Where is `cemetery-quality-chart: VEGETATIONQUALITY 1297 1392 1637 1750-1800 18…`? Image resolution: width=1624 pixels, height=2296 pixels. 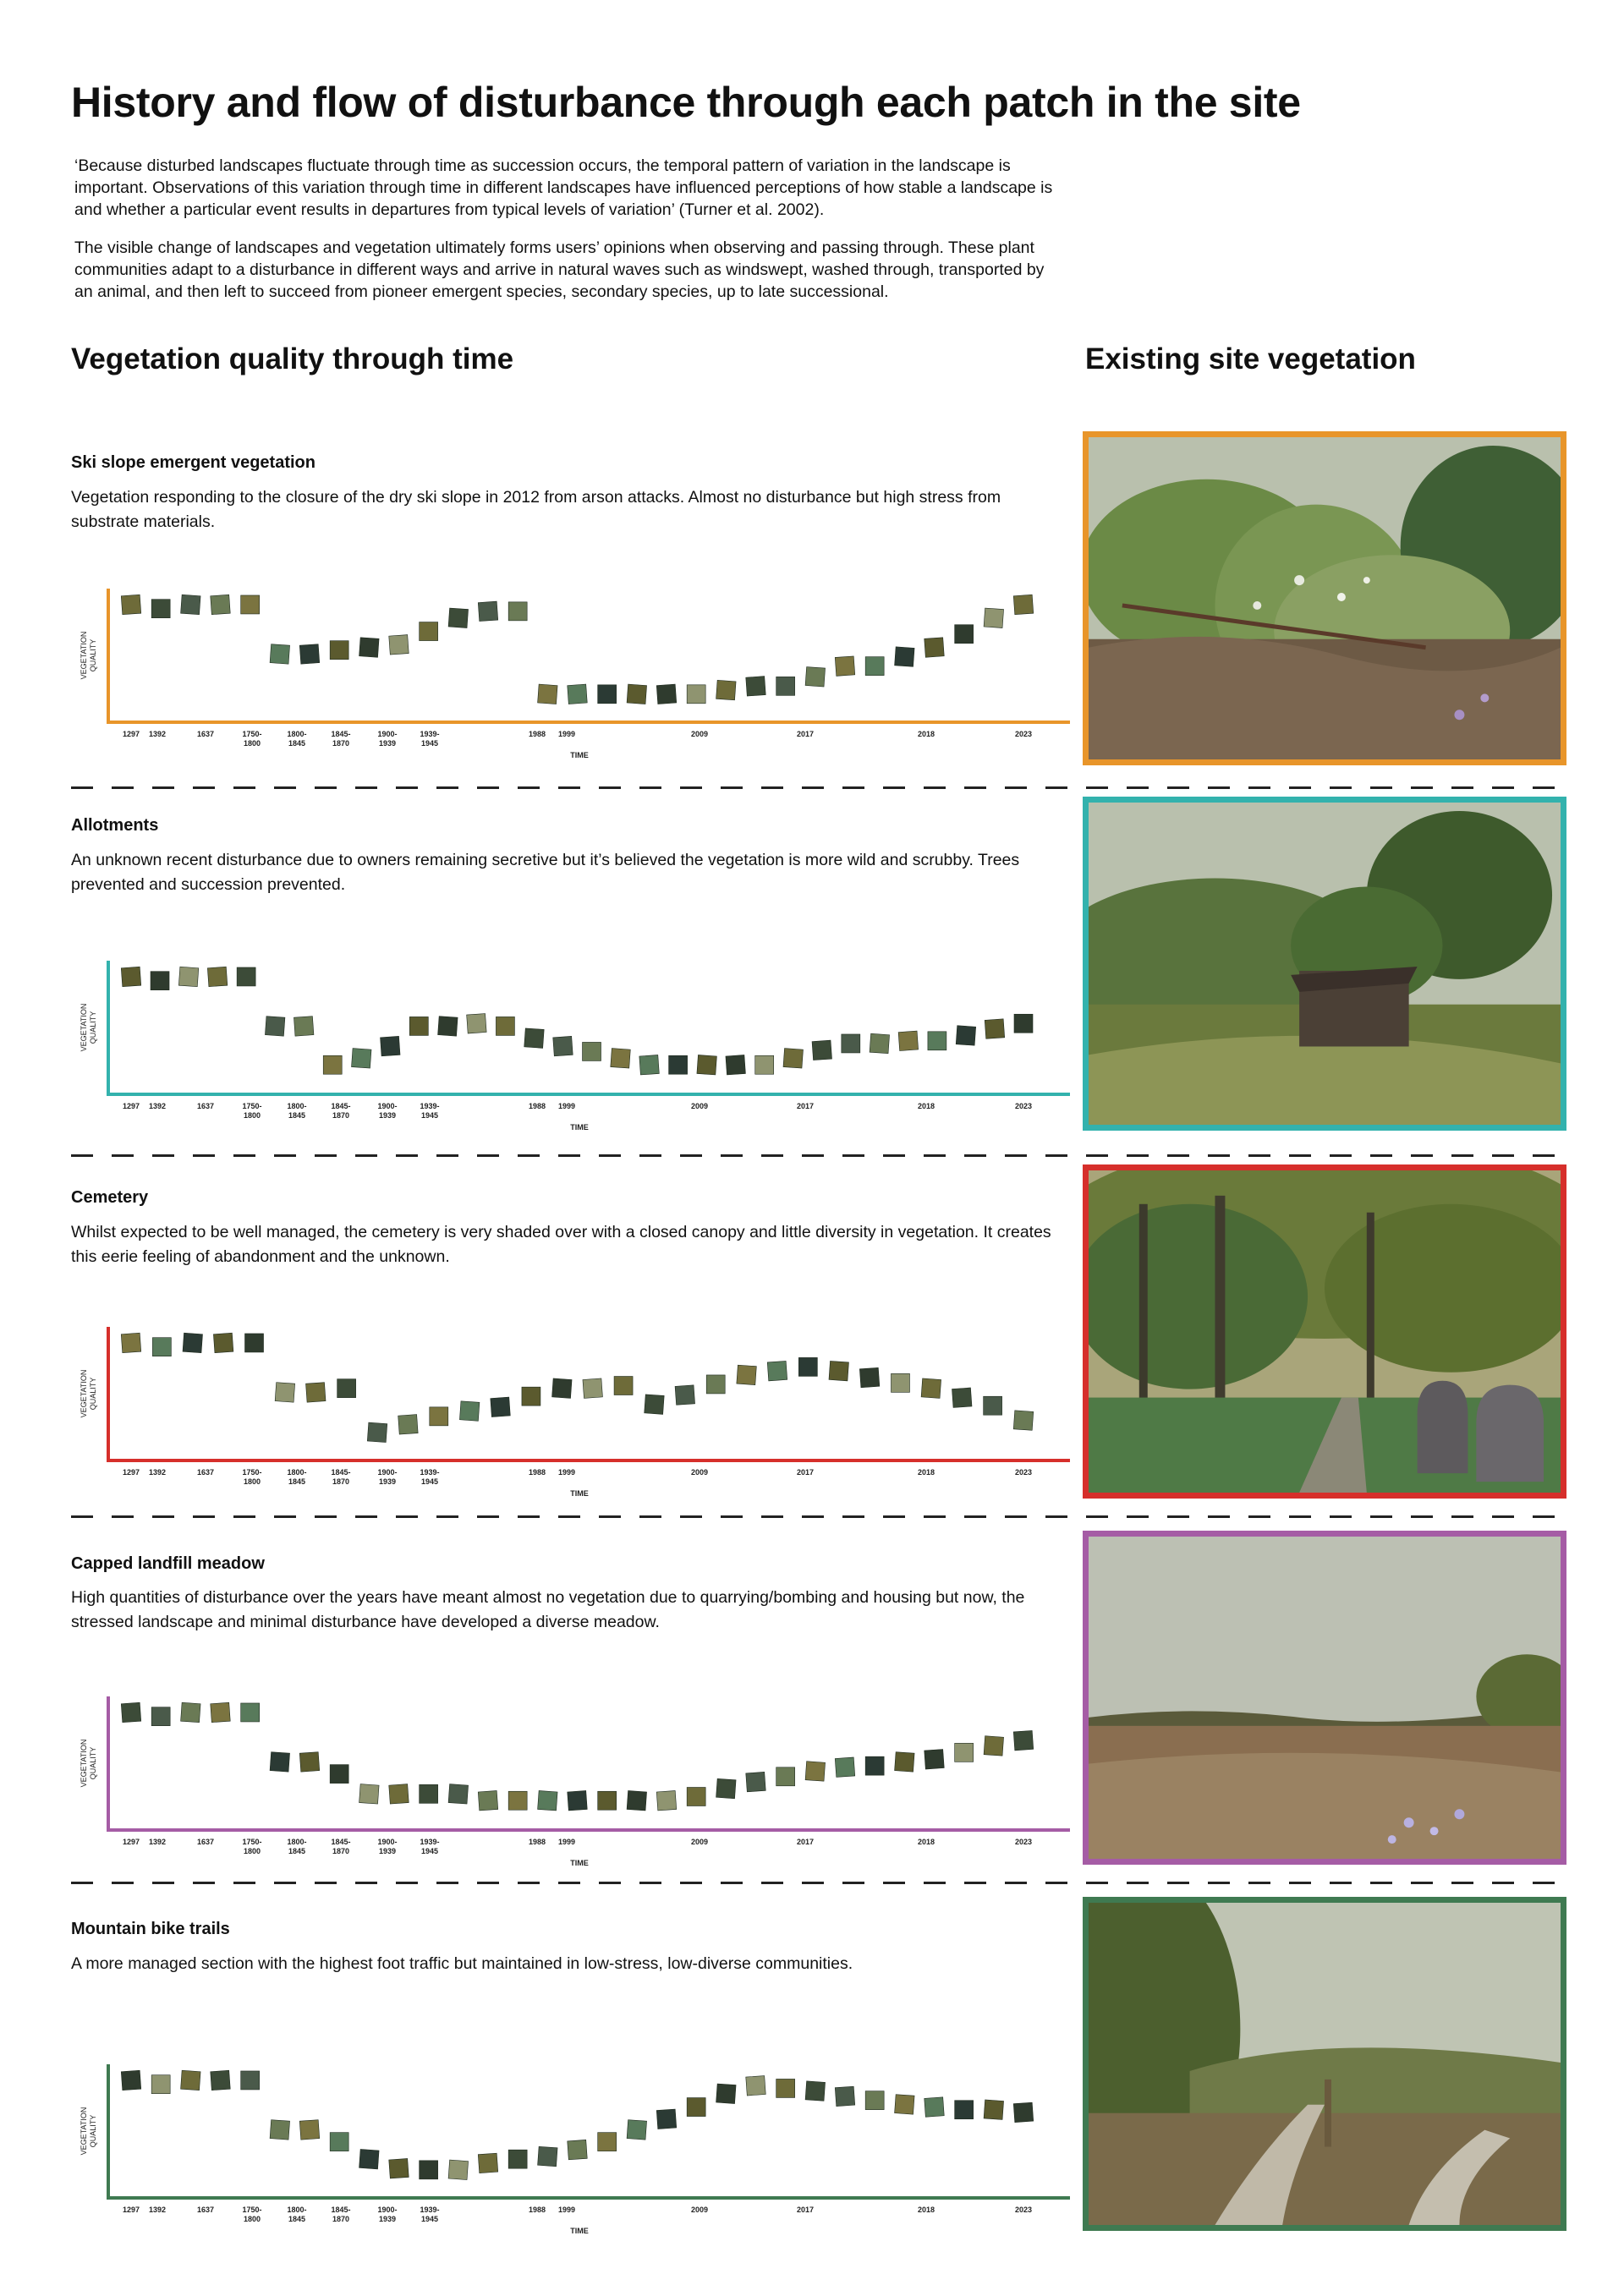
cemetery-quality-chart: VEGETATIONQUALITY 1297 1392 1637 1750-1800 18… is located at coordinates (575, 1412).